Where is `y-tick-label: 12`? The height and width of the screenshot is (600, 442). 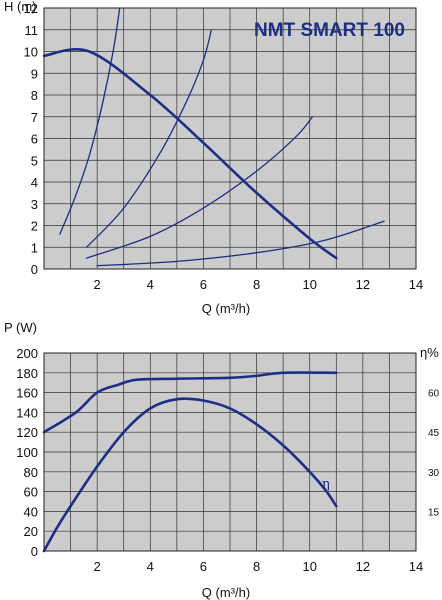 y-tick-label: 12 is located at coordinates (31, 8).